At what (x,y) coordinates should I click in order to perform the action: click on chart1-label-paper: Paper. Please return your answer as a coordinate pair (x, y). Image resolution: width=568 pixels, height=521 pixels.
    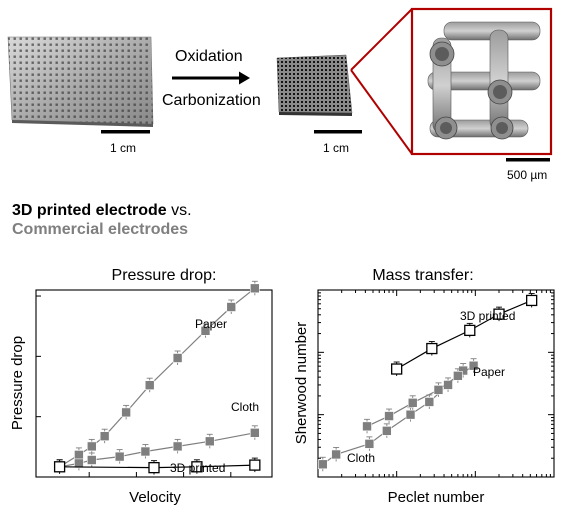
    Looking at the image, I should click on (211, 324).